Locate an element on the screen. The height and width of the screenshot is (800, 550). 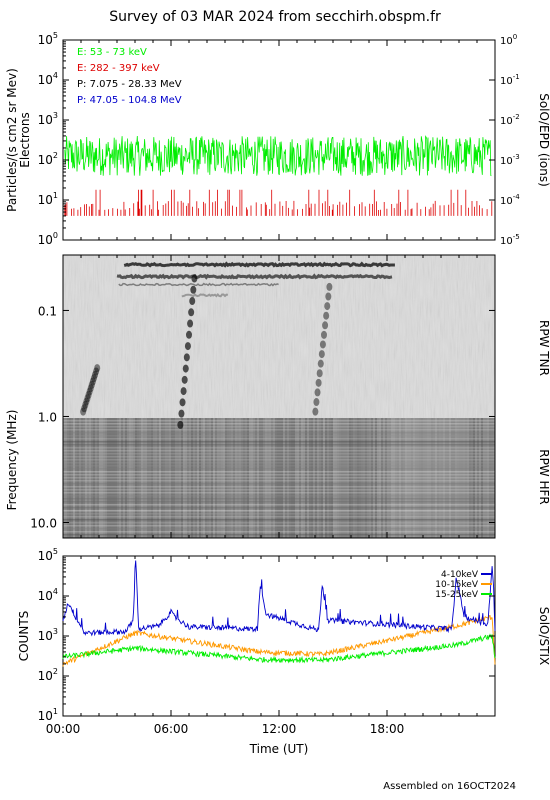
y-right-tick-label: 10⁻¹ is located at coordinates (510, 80).